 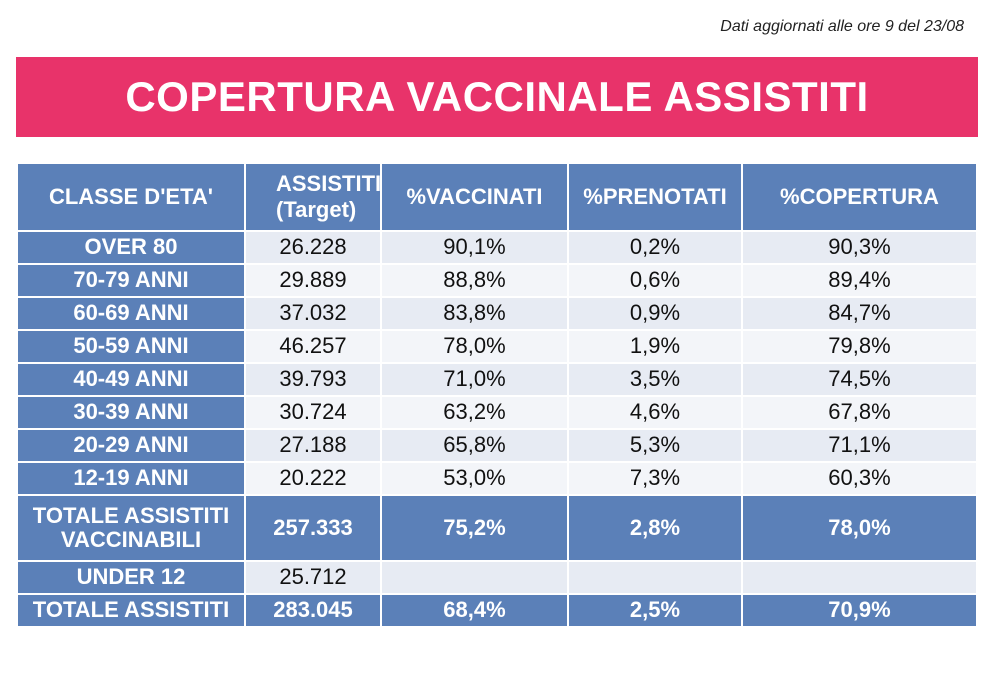 What do you see at coordinates (313, 379) in the screenshot?
I see `cell-assistiti: 39.793` at bounding box center [313, 379].